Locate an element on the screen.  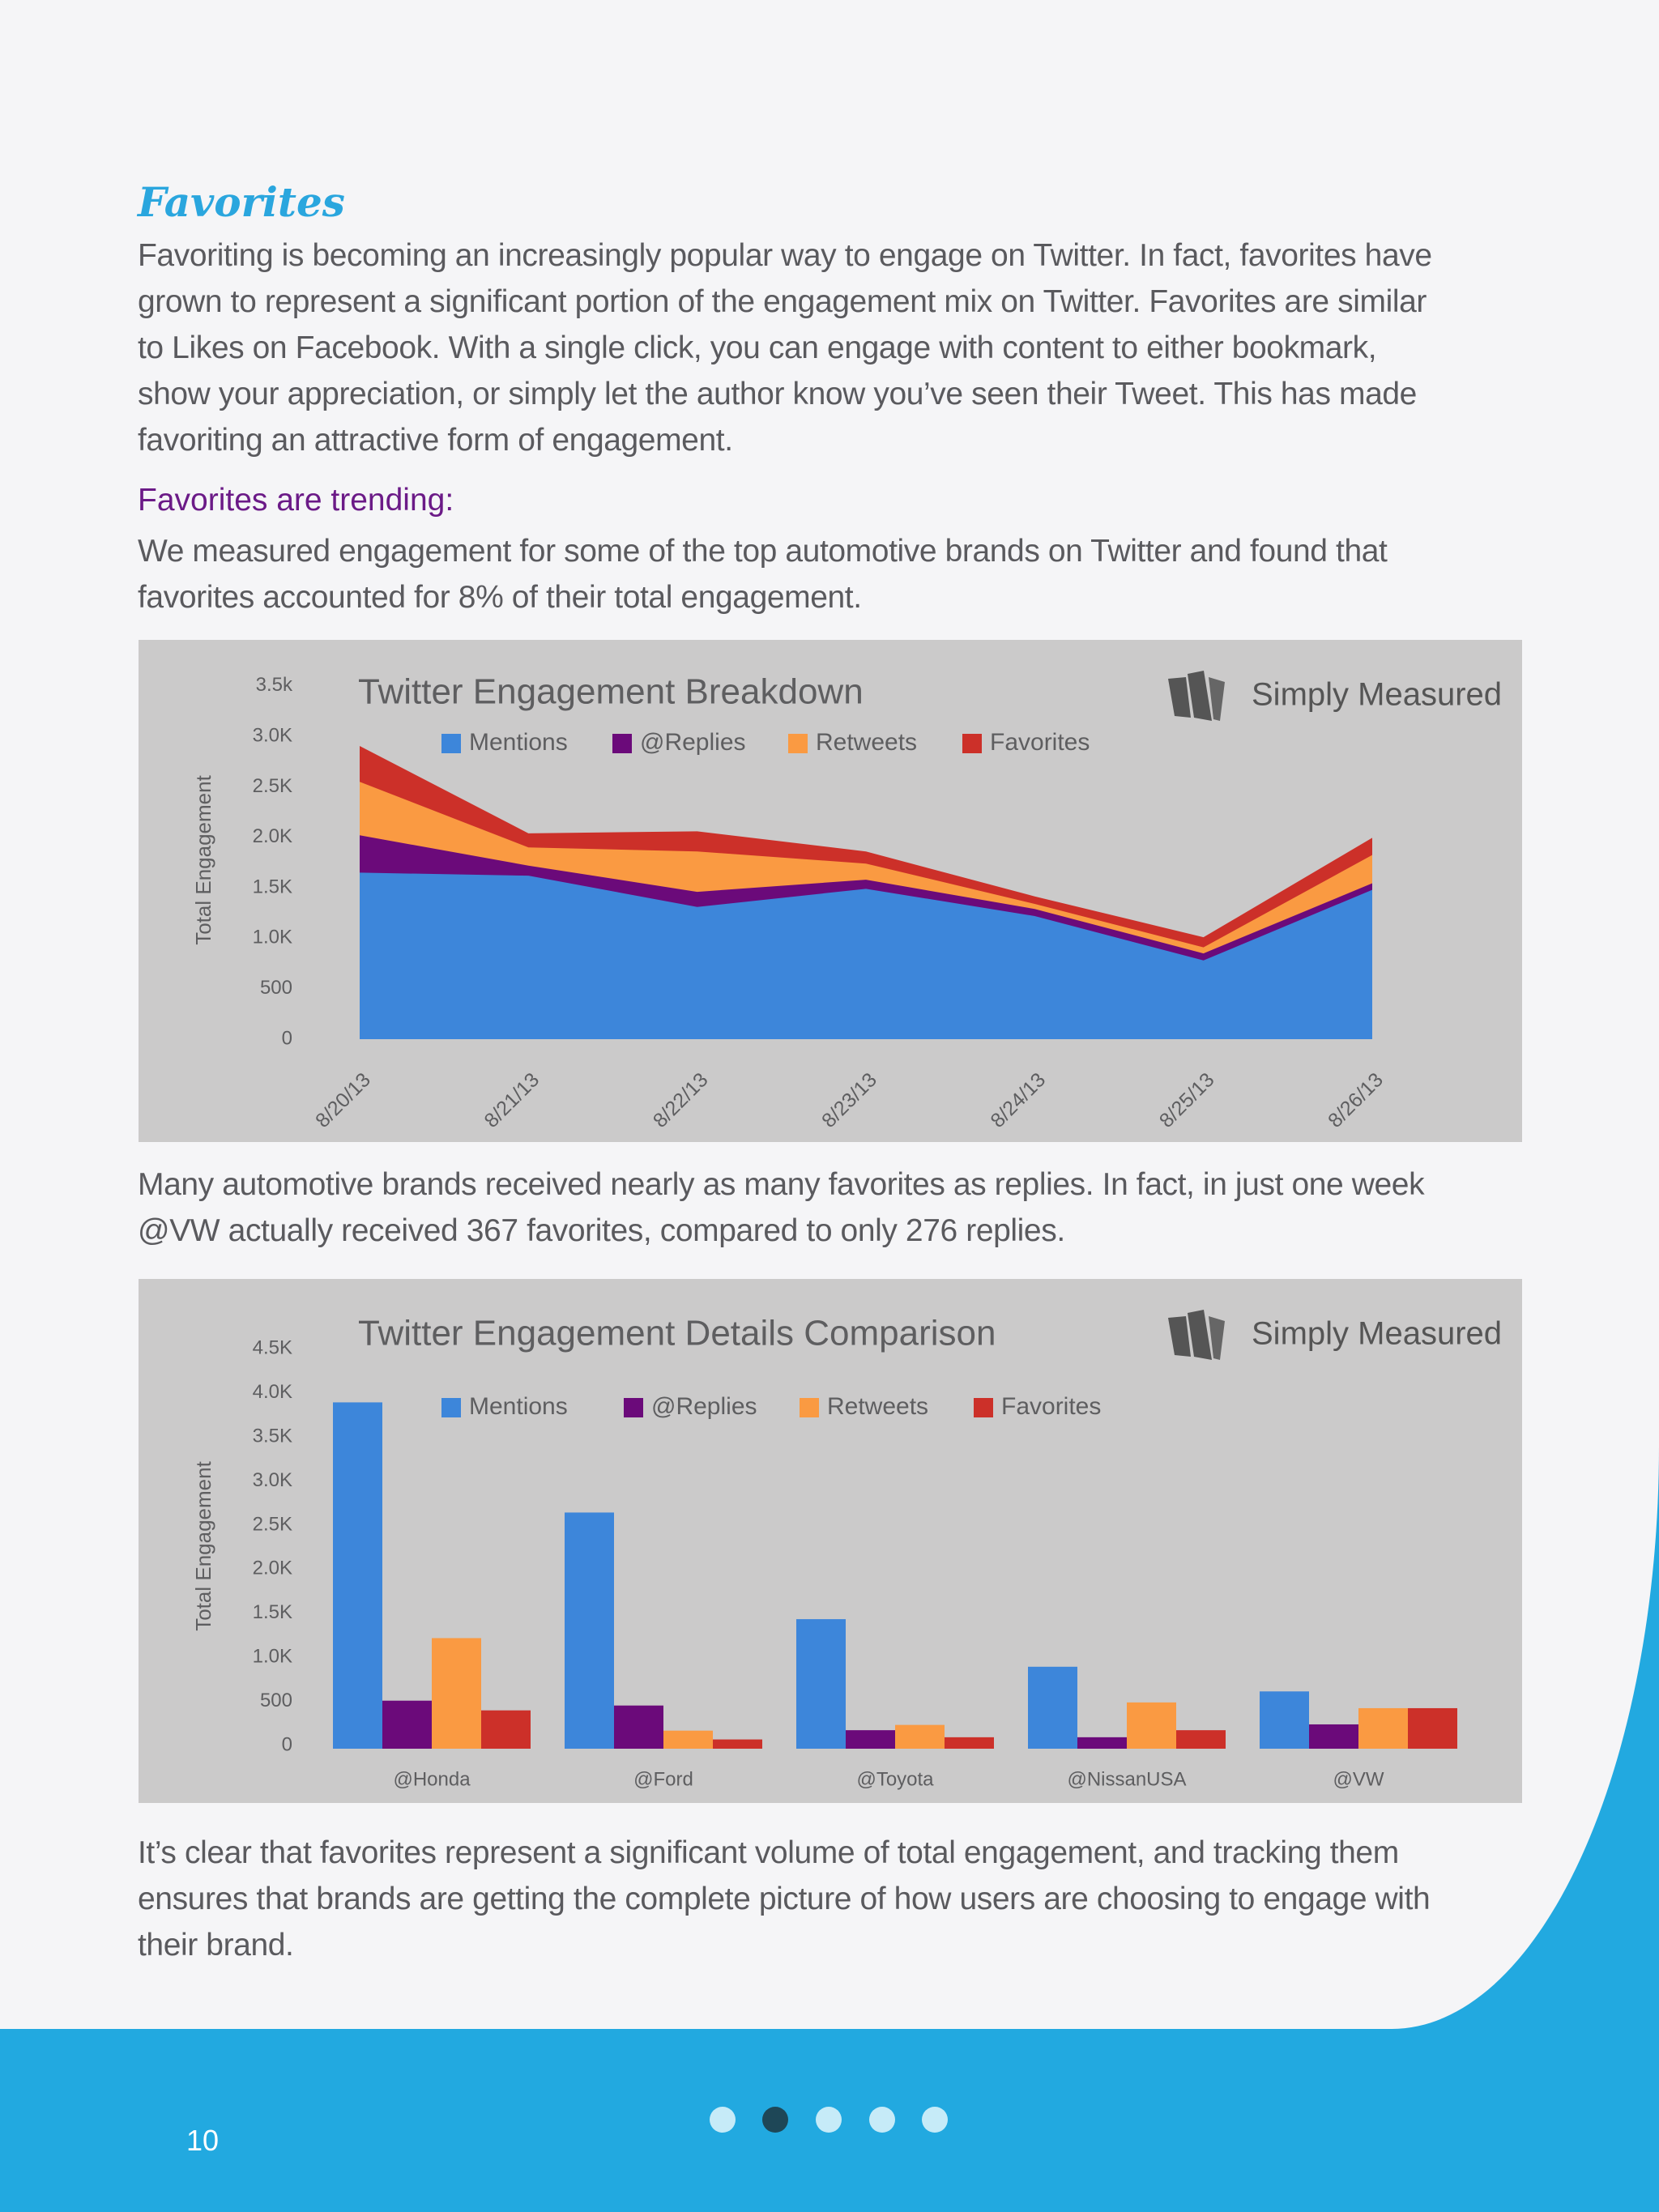
bar-nissanusa-favorites is located at coordinates (1201, 1739).